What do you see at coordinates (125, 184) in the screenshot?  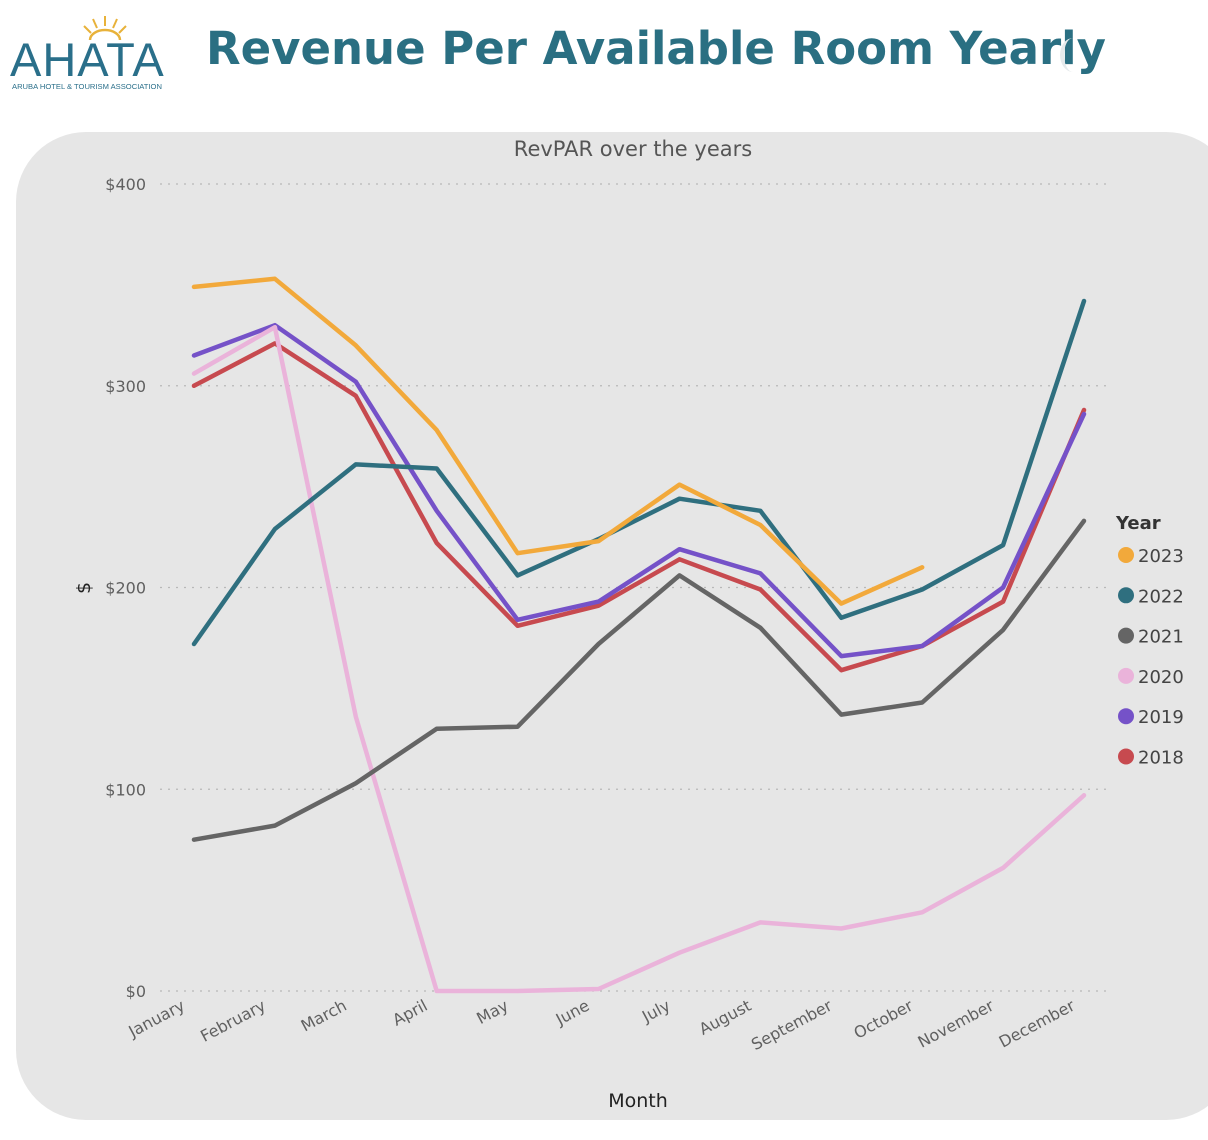 I see `y-tick-label: $400` at bounding box center [125, 184].